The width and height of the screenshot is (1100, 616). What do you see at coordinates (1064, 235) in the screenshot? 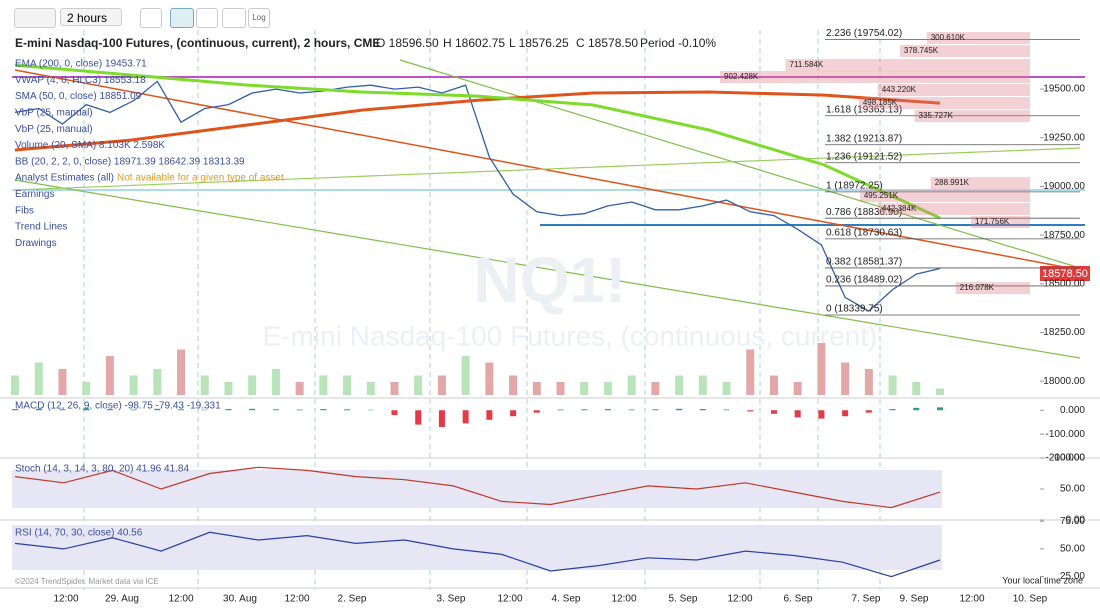
I see `y-tick-label: 18750.00` at bounding box center [1064, 235].